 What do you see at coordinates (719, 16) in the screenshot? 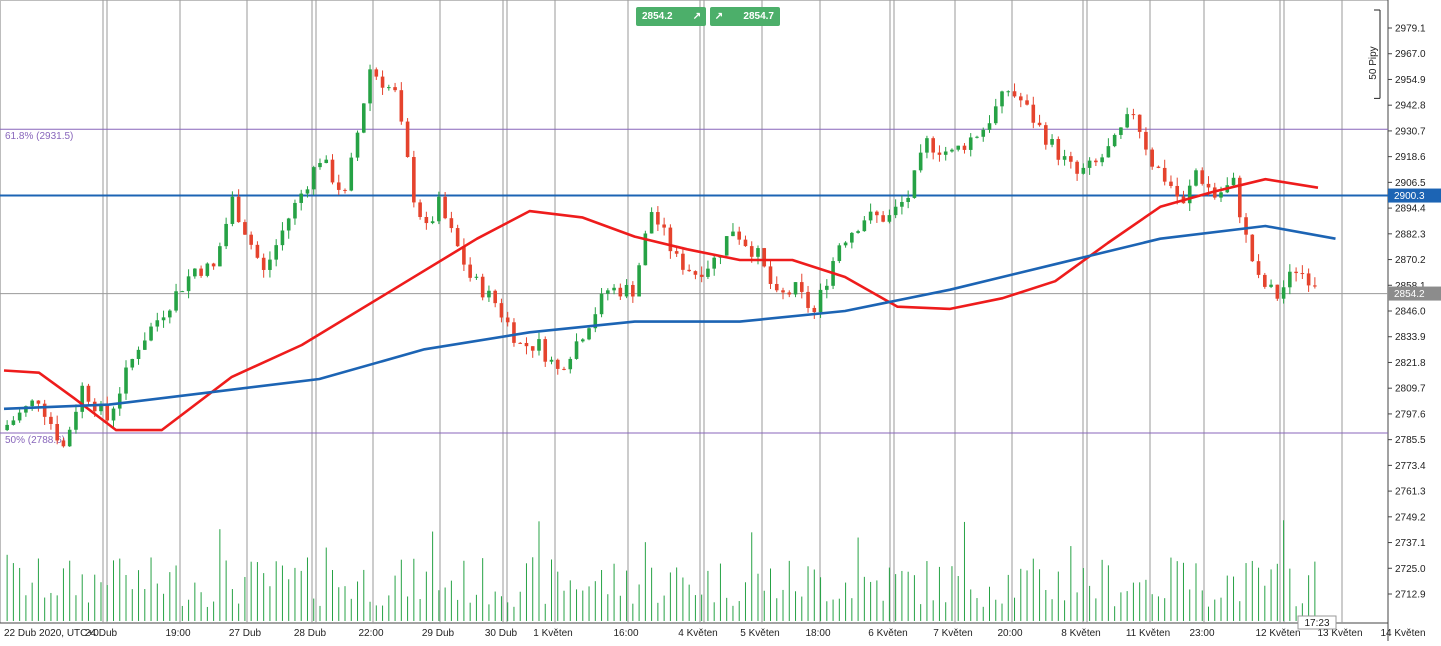
I see `buy-arrow-icon: ↗` at bounding box center [719, 16].